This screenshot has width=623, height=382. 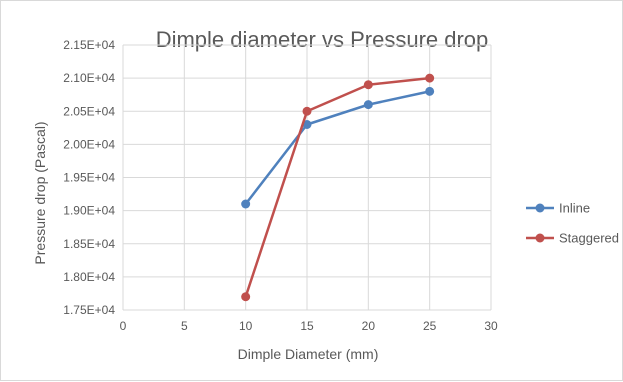 I want to click on legend-marker-inline, so click(x=540, y=208).